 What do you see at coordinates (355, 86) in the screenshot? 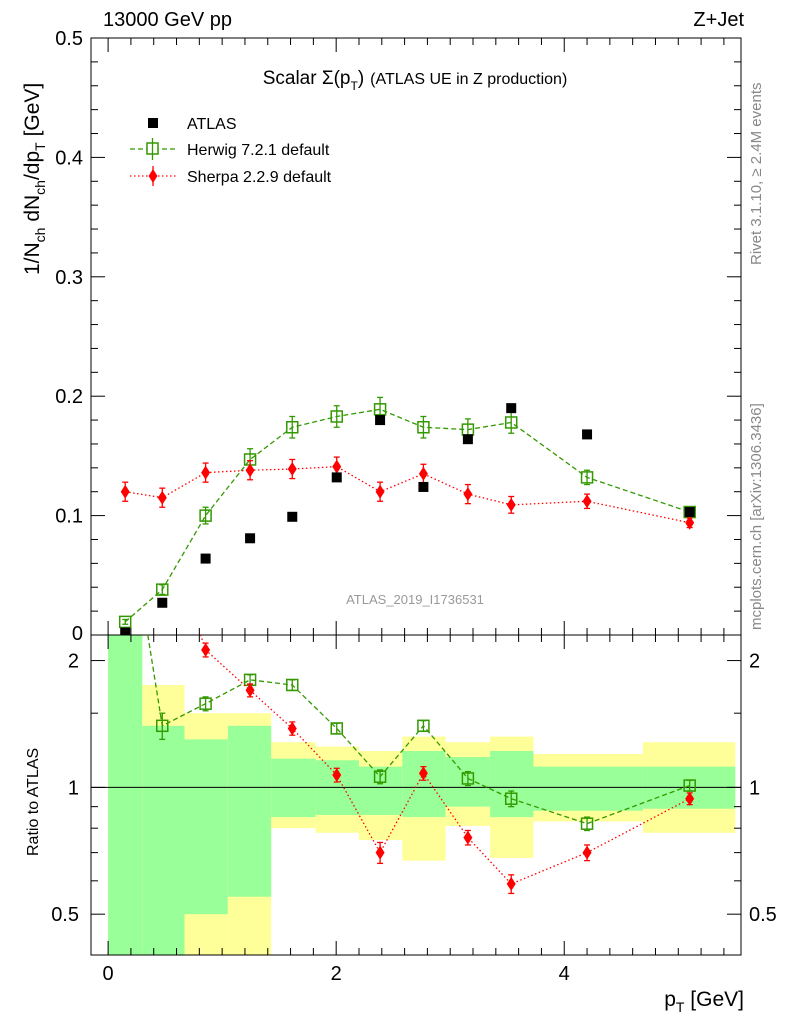
I see `title-sub: T` at bounding box center [355, 86].